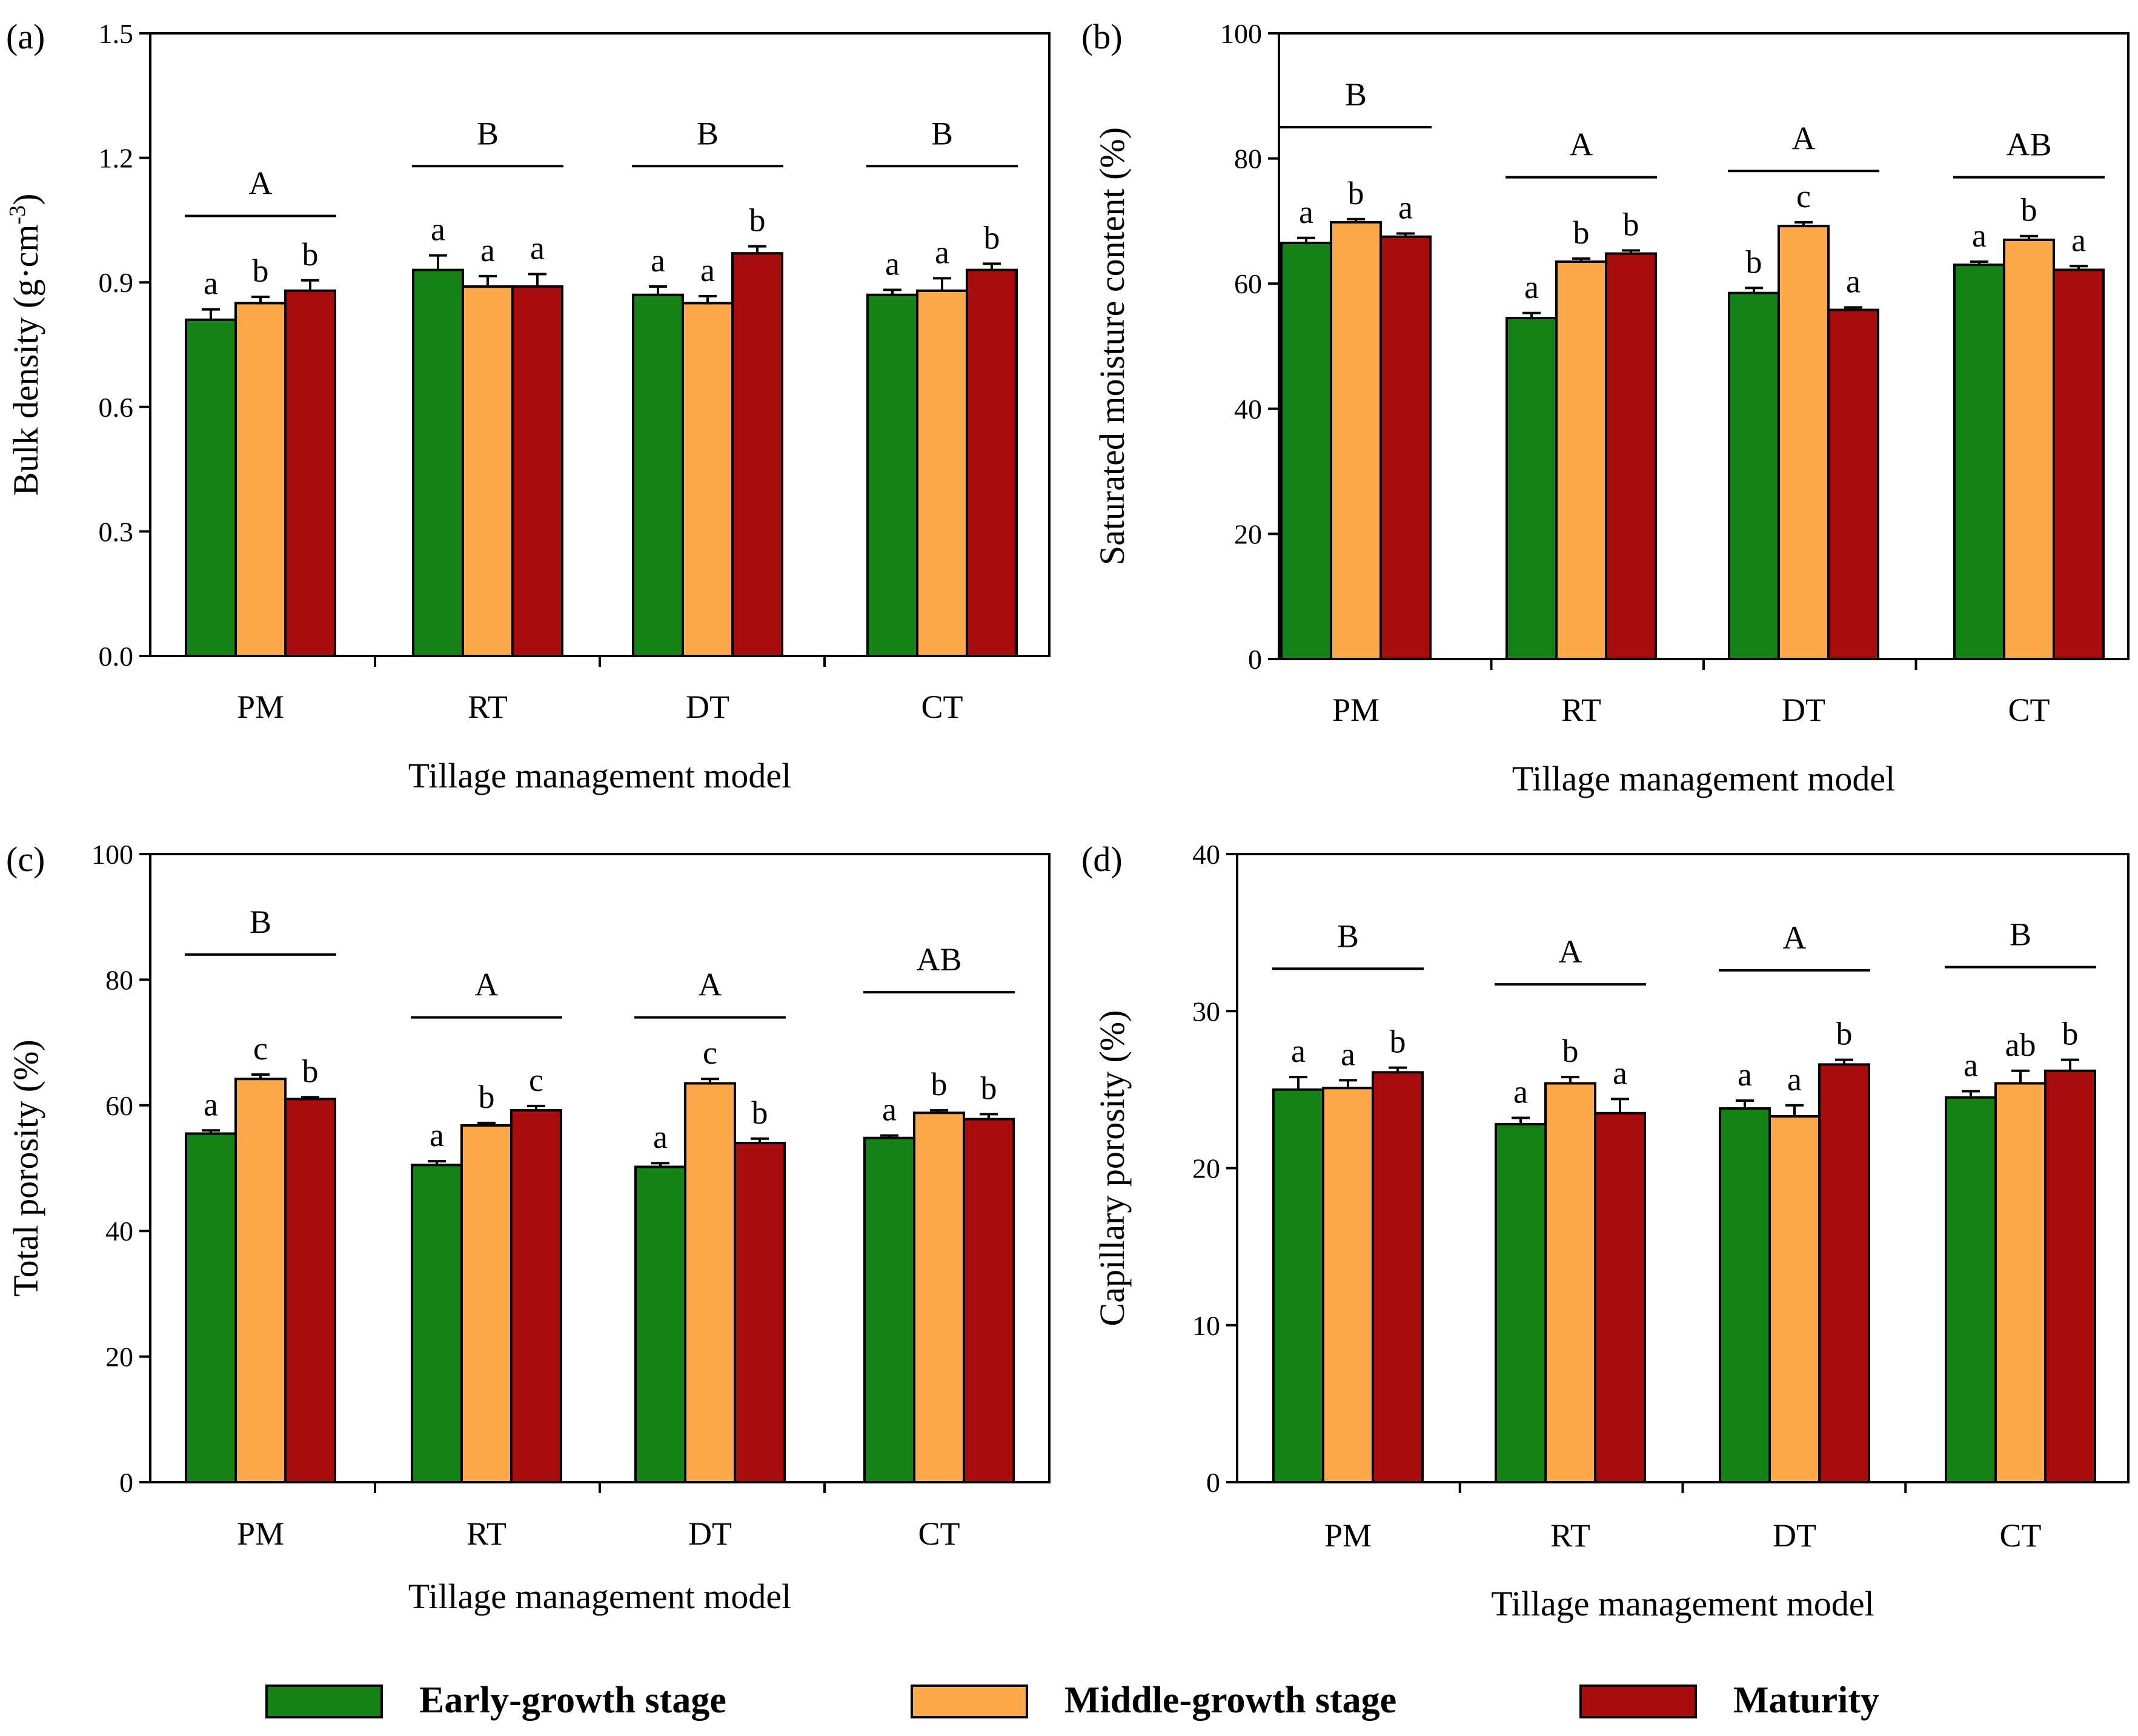  I want to click on panel-letter: (d), so click(1102, 859).